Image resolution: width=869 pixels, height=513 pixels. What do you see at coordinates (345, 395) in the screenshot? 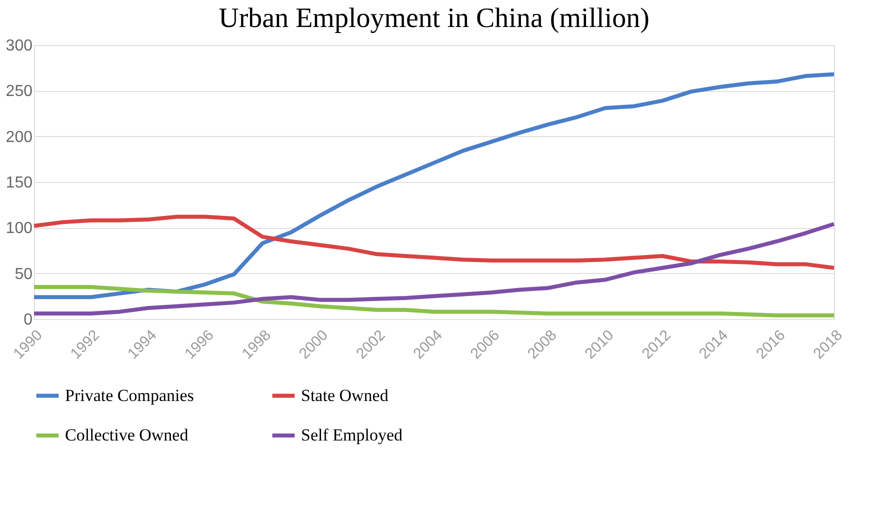
I see `legend-label: State Owned` at bounding box center [345, 395].